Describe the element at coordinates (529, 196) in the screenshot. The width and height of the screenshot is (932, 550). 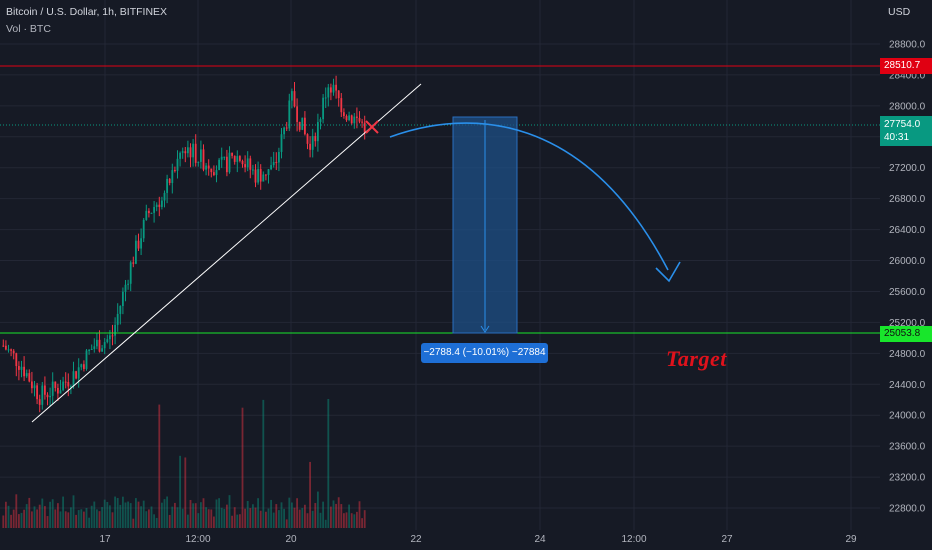
I see `forecast-curve` at that location.